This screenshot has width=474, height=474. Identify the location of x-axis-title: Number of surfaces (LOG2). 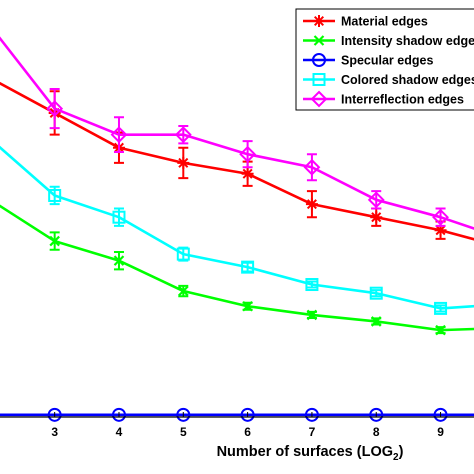
(310, 453).